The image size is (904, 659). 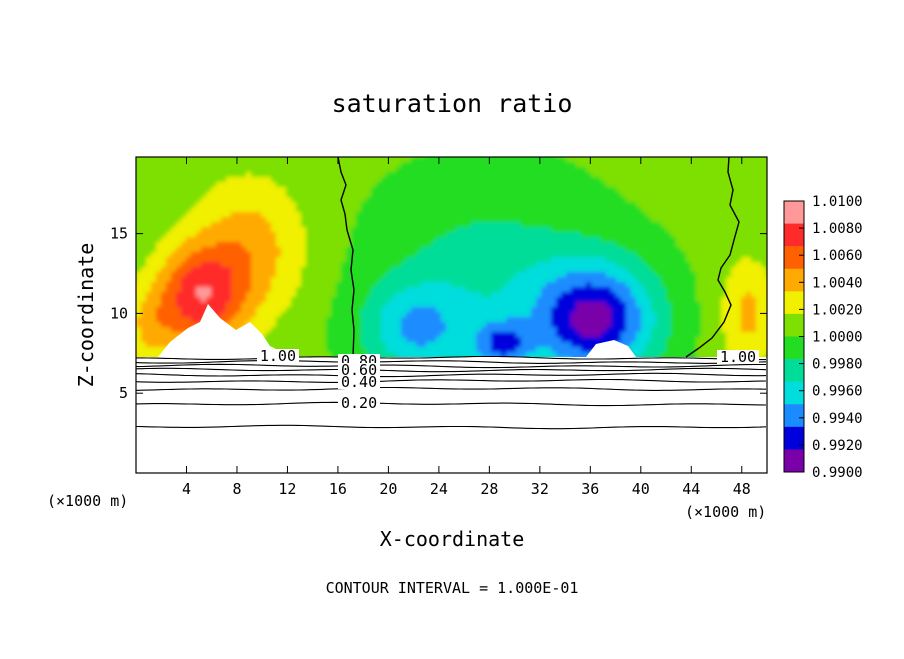 I want to click on x-tick-label: 4, so click(x=186, y=489).